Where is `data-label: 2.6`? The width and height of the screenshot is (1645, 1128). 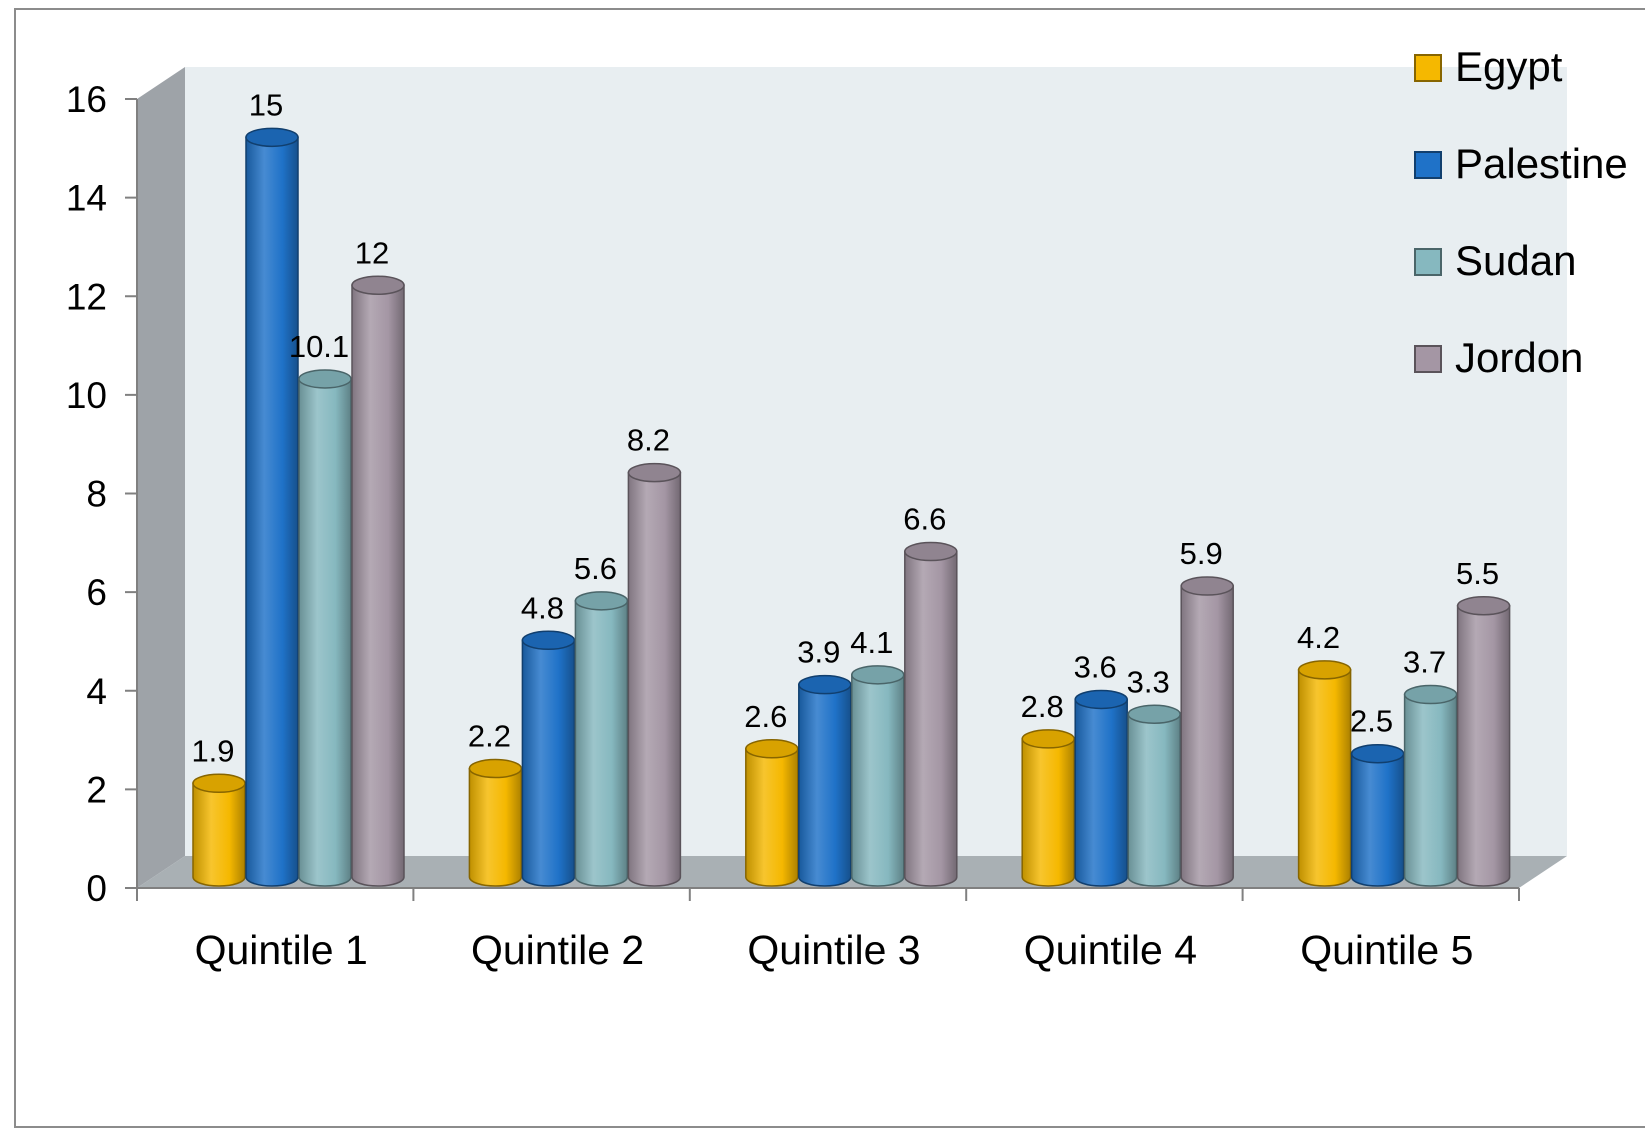 data-label: 2.6 is located at coordinates (765, 716).